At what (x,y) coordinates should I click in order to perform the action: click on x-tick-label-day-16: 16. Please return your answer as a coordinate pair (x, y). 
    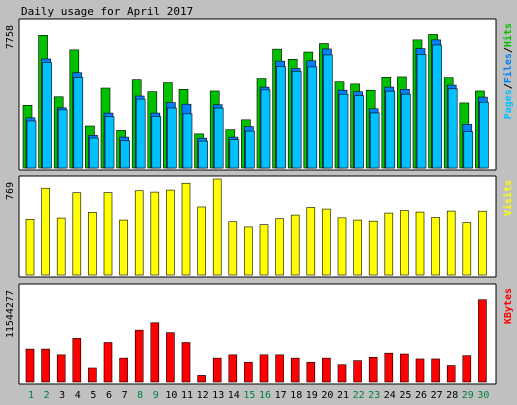
    Looking at the image, I should click on (265, 395).